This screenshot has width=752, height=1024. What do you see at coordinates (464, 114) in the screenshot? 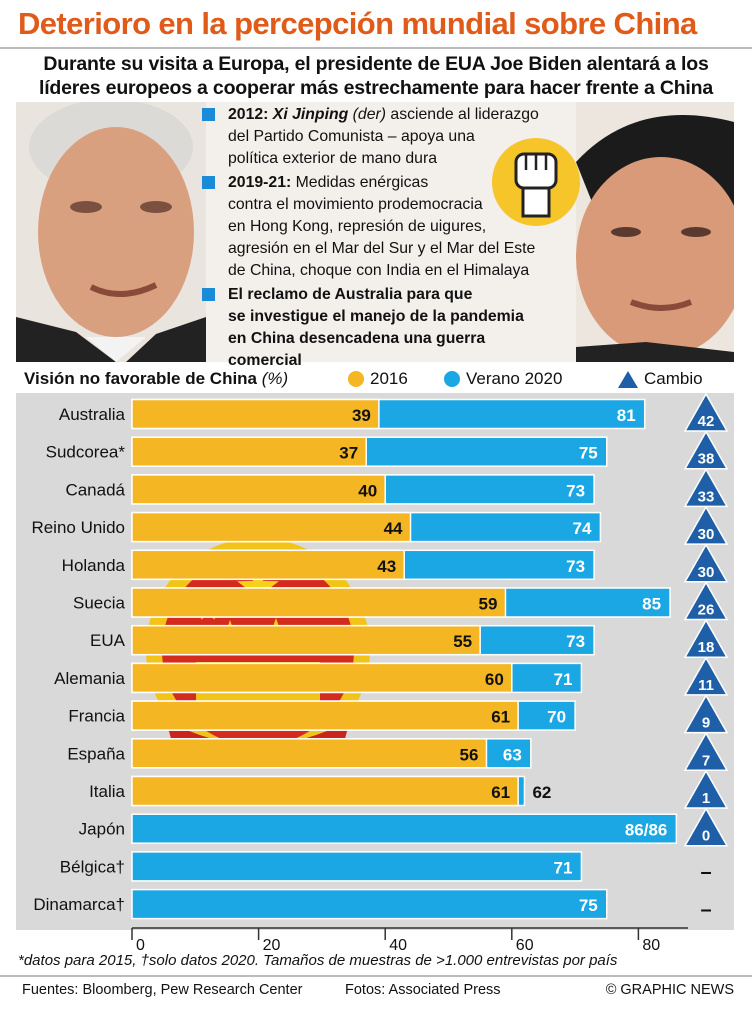
I see `bullet-2012-text: asciende al liderazgo` at bounding box center [464, 114].